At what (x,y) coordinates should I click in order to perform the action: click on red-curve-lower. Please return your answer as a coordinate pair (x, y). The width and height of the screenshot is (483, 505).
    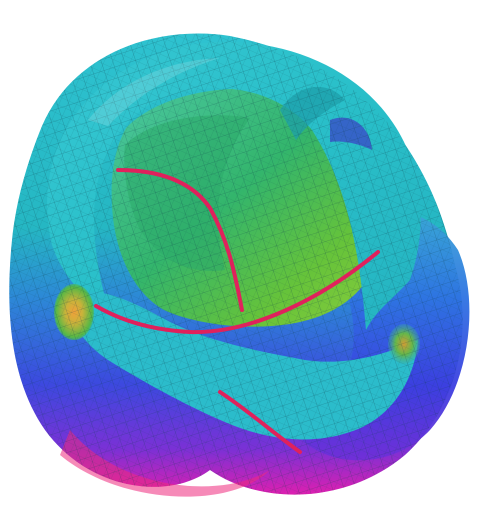
    Looking at the image, I should click on (260, 422).